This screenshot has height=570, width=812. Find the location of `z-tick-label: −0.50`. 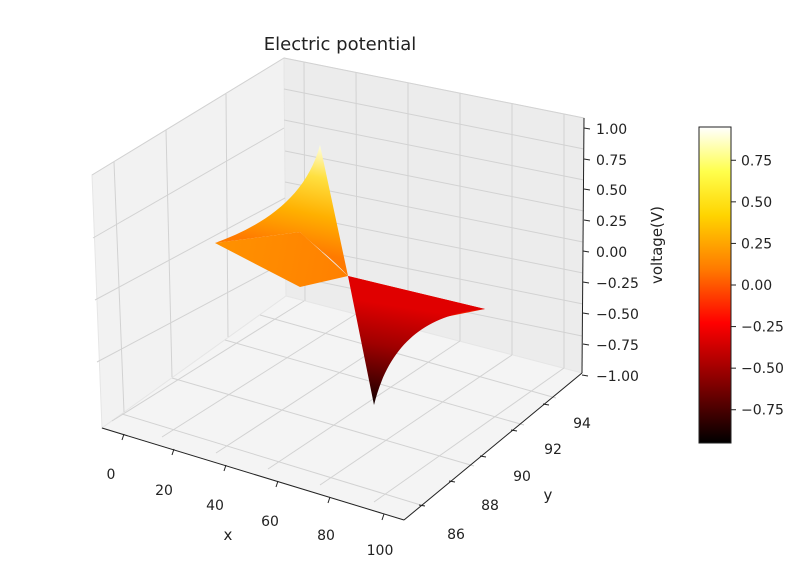

z-tick-label: −0.50 is located at coordinates (617, 315).